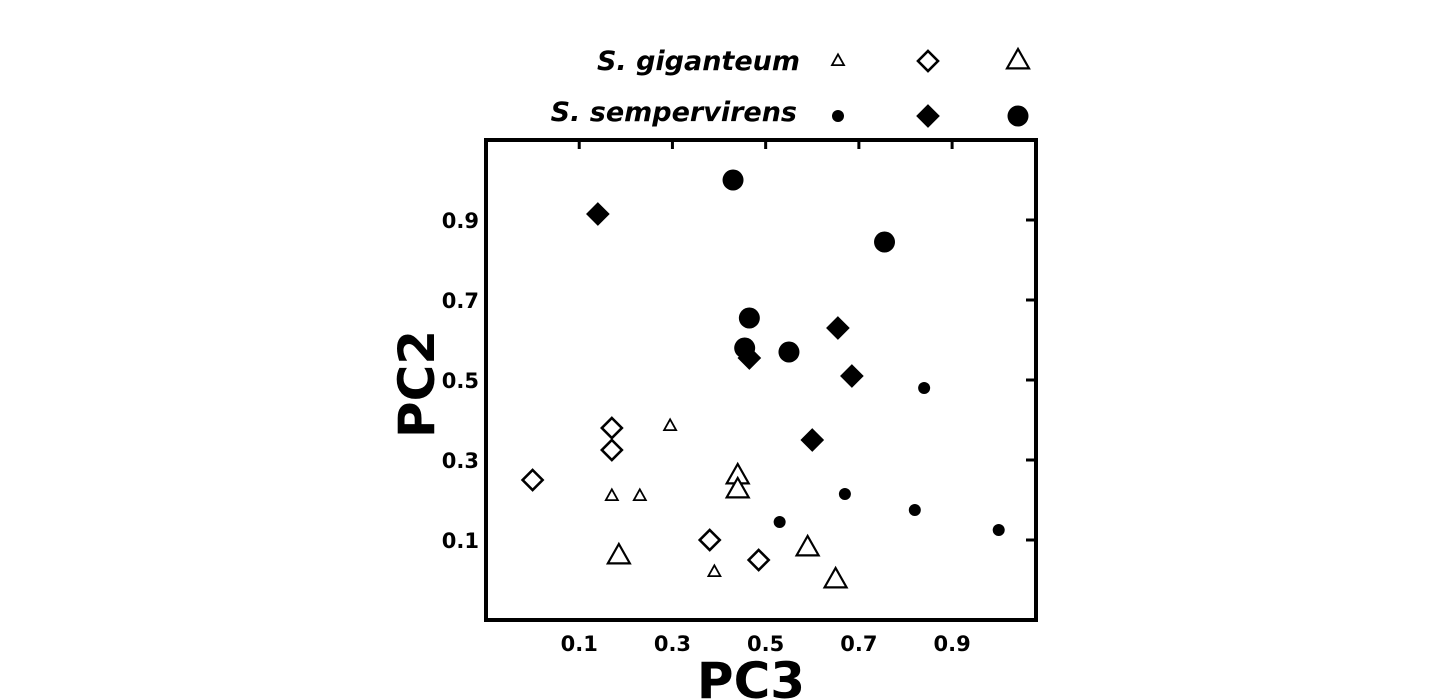 This screenshot has height=699, width=1444. Describe the element at coordinates (751, 675) in the screenshot. I see `x-axis-title: PC3` at that location.